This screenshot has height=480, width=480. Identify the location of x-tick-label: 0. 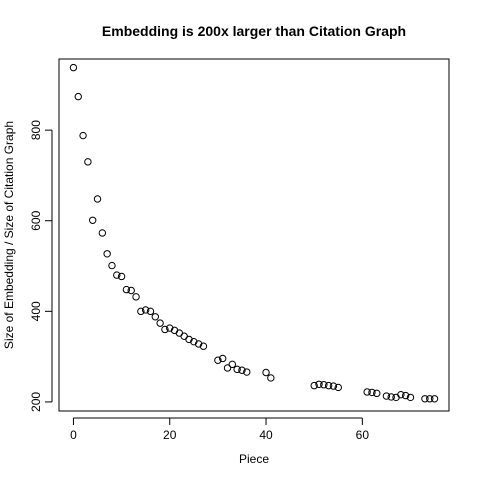
(73, 435).